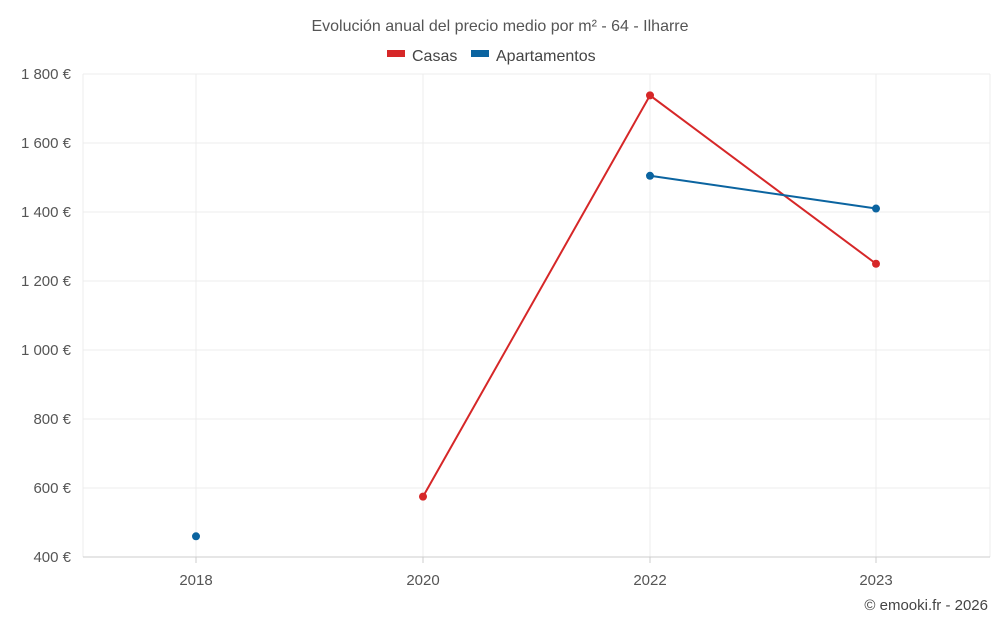 This screenshot has width=1000, height=625. I want to click on x-tick-label: 2020, so click(422, 580).